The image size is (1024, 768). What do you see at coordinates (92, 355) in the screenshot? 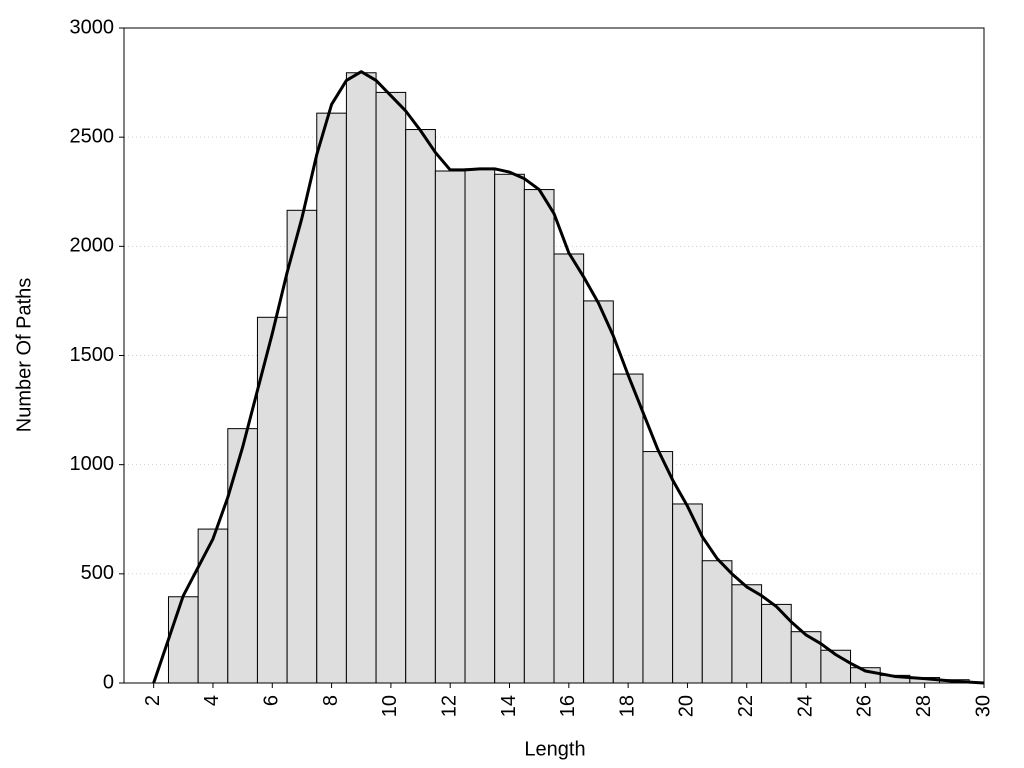
I see `y-tick-label: 1500` at bounding box center [92, 355].